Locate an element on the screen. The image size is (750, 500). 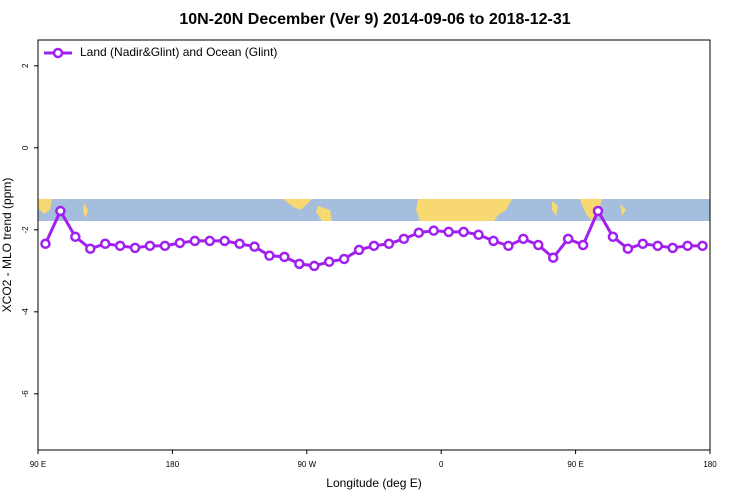
y-tick-label: 0 is located at coordinates (25, 147).